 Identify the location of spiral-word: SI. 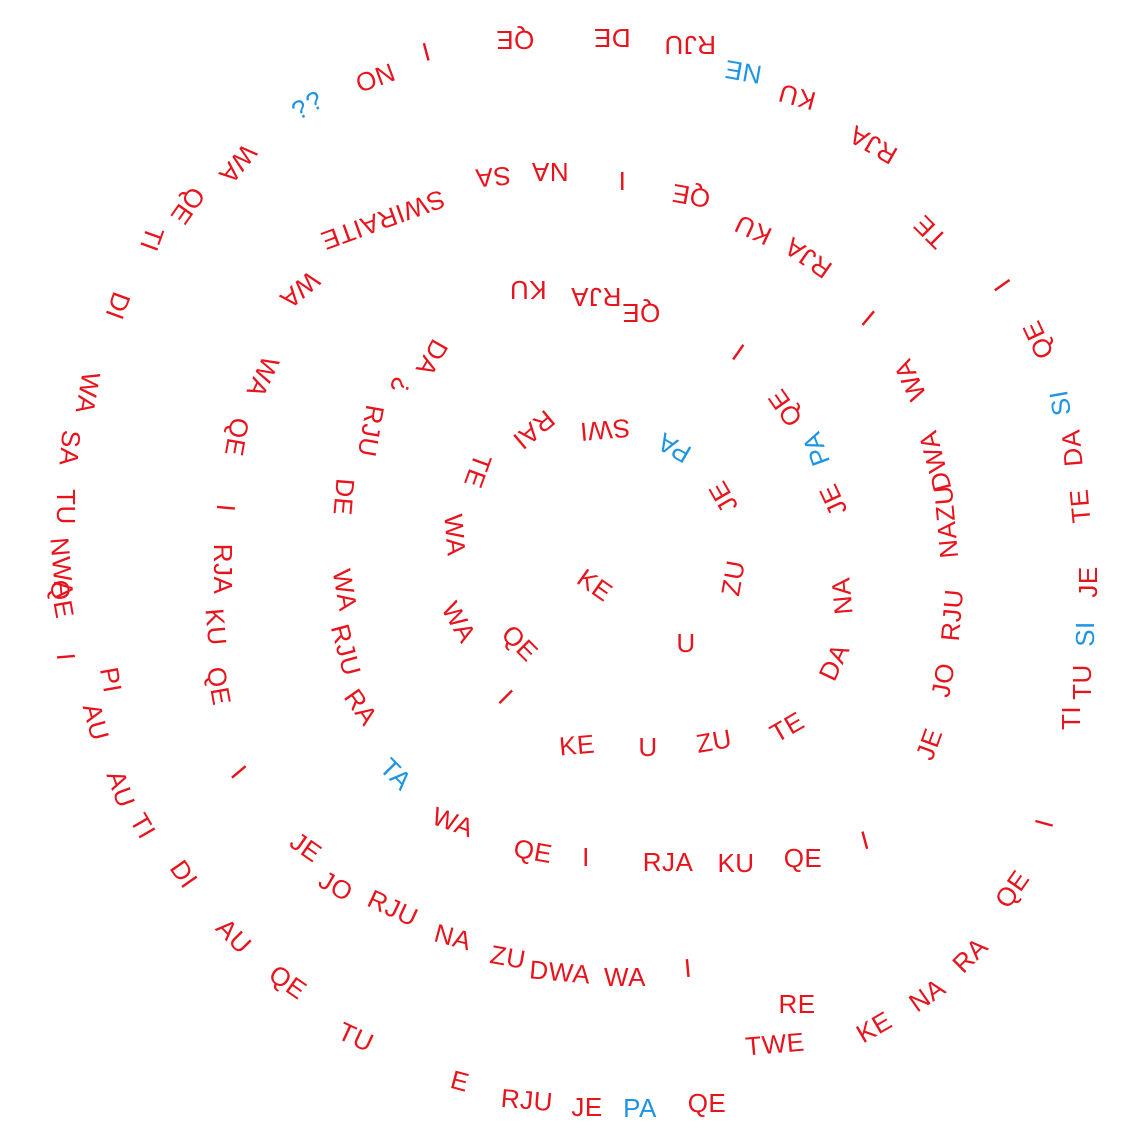
(1085, 634).